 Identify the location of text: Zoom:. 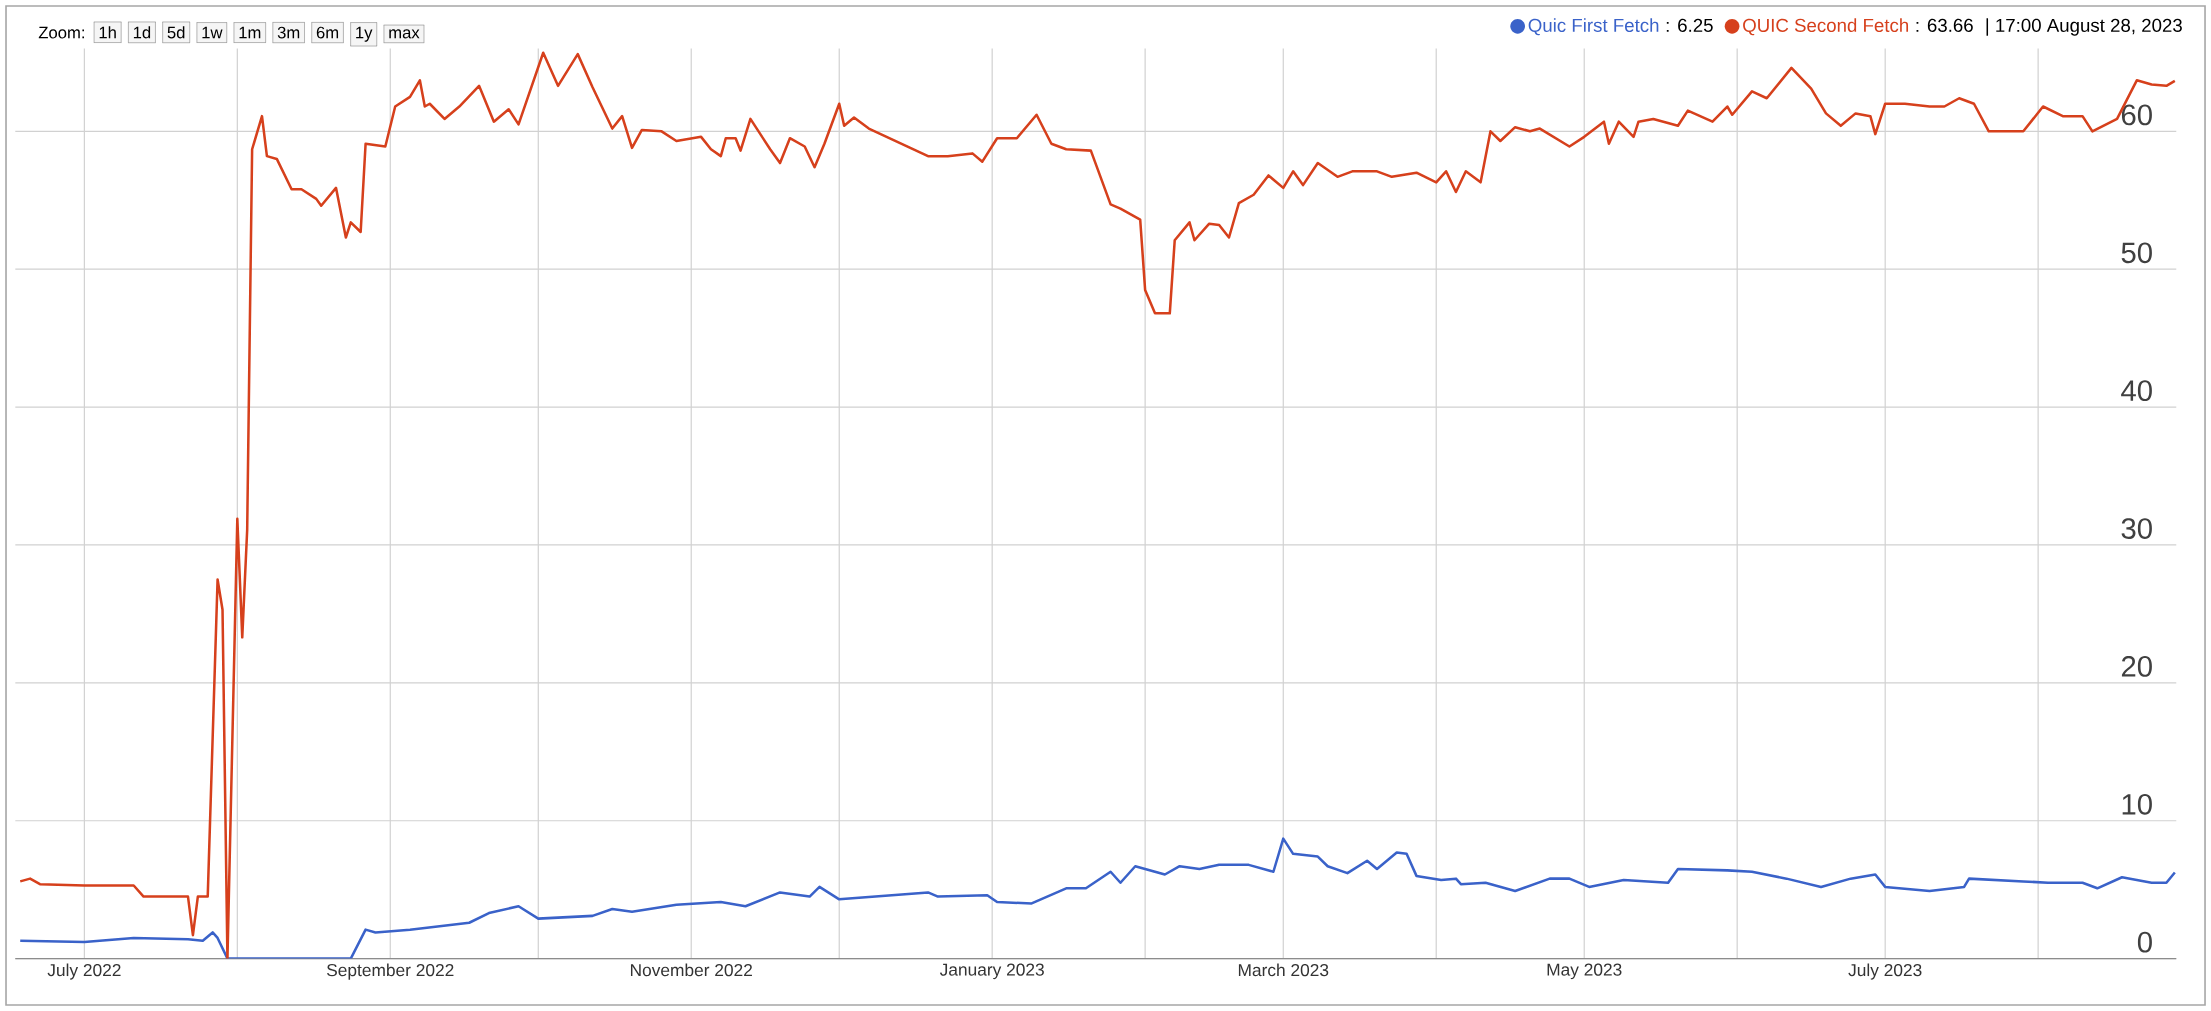
(61, 32).